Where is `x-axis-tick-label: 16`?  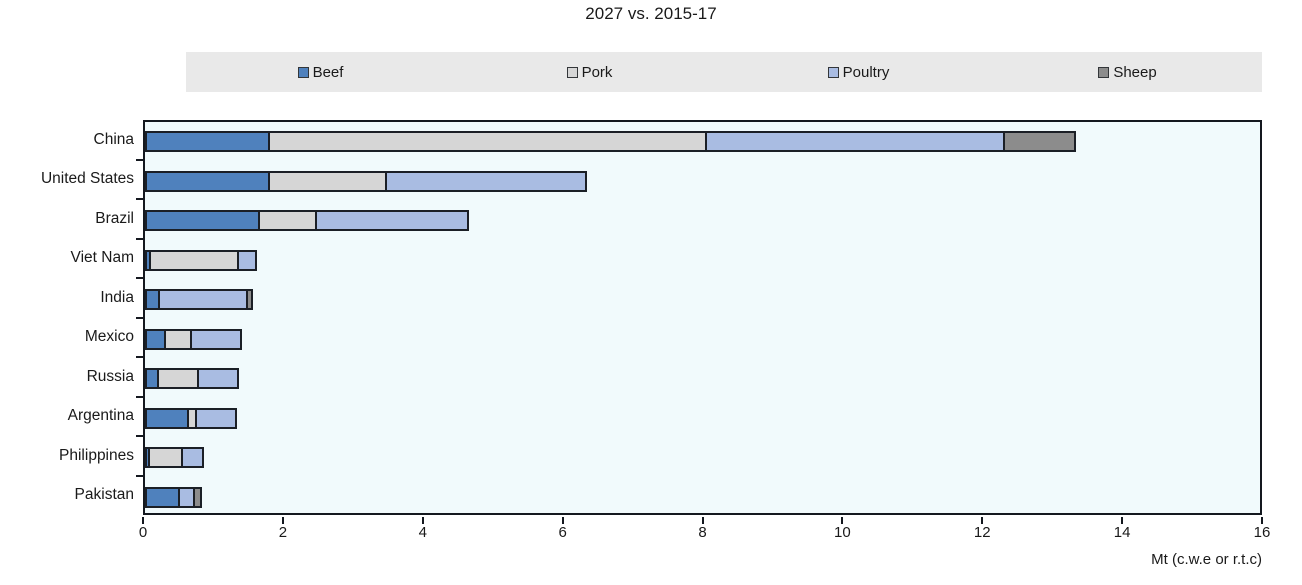 x-axis-tick-label: 16 is located at coordinates (1262, 532).